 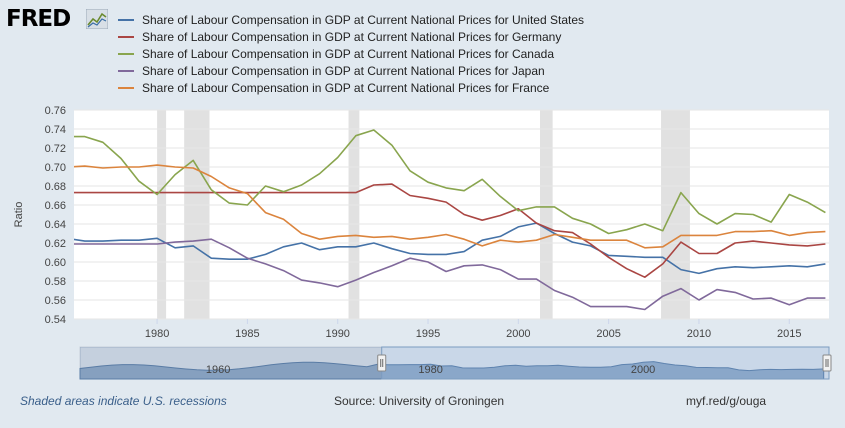 I want to click on fred-graph-icon, so click(x=97, y=19).